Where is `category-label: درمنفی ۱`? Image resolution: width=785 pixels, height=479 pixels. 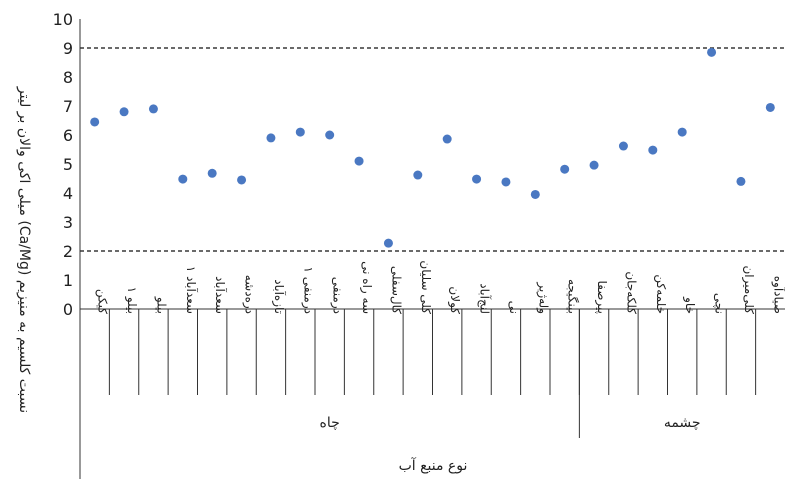
category-label: درمنفی ۱ is located at coordinates (307, 290).